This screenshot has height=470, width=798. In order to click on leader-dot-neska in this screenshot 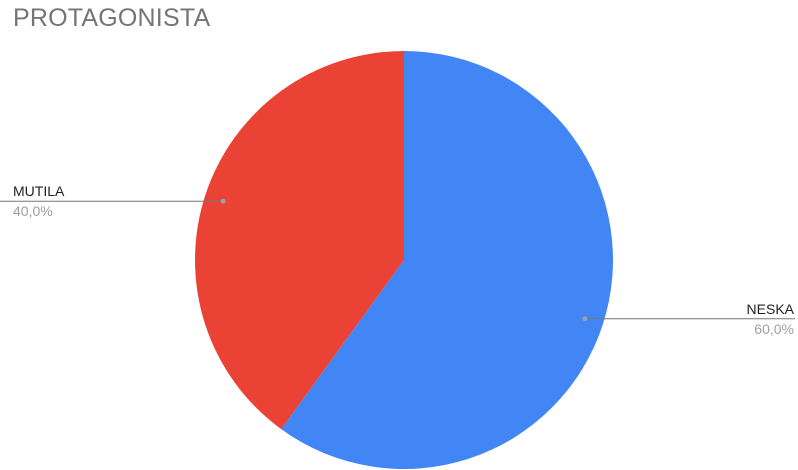, I will do `click(585, 319)`.